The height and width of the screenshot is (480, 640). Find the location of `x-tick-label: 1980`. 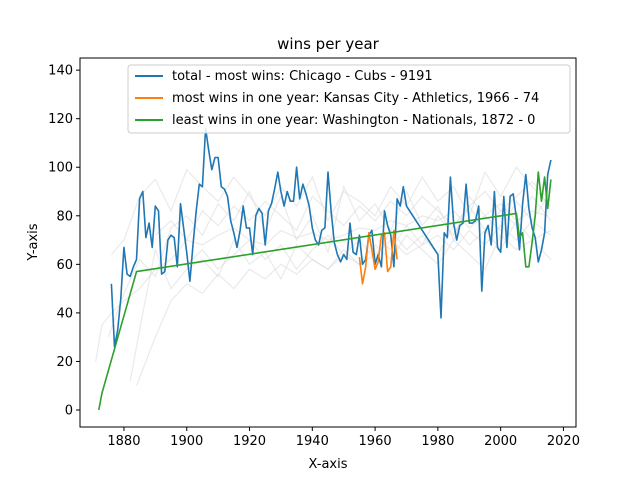

x-tick-label: 1980 is located at coordinates (437, 441).